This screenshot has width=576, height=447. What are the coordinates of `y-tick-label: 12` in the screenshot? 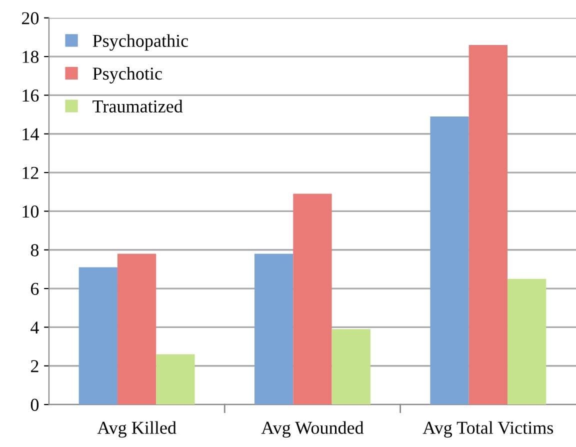 It's located at (30, 172).